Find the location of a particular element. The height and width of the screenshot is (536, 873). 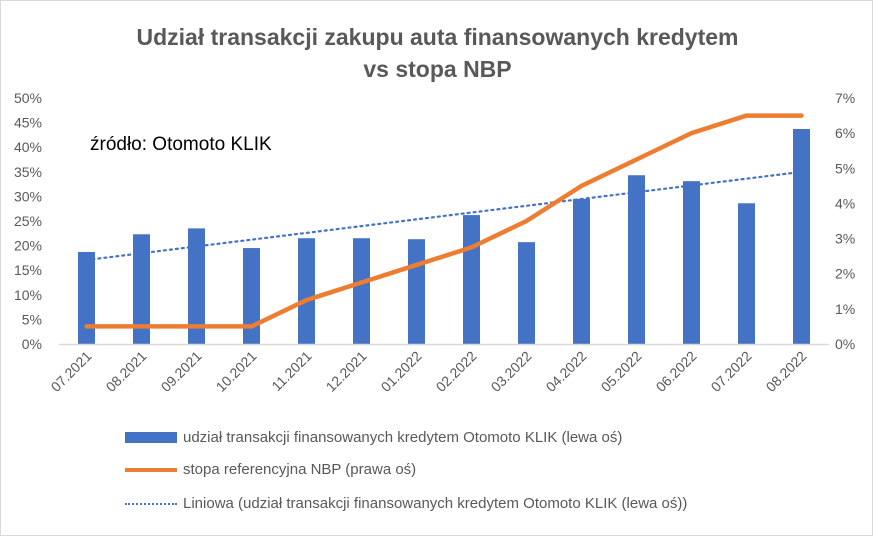

x-axis-tick-label: 06.2022 is located at coordinates (676, 371).